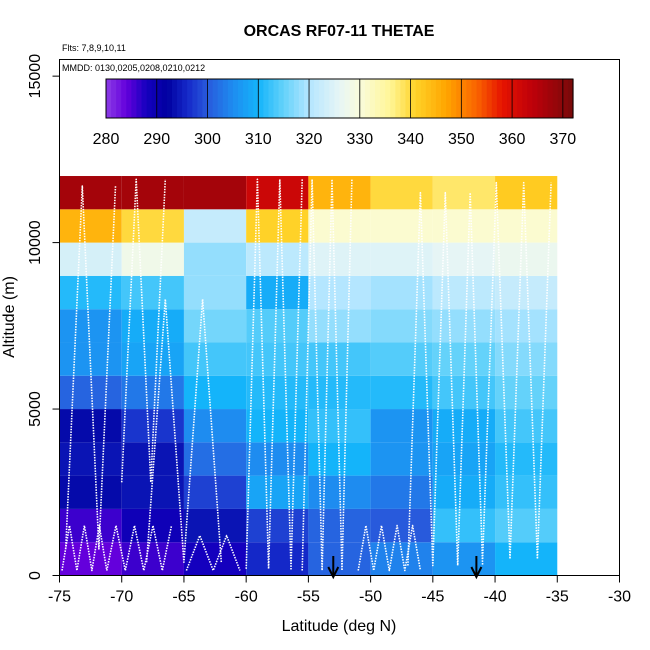 The image size is (650, 650). I want to click on y-tick-label: 5000, so click(35, 409).